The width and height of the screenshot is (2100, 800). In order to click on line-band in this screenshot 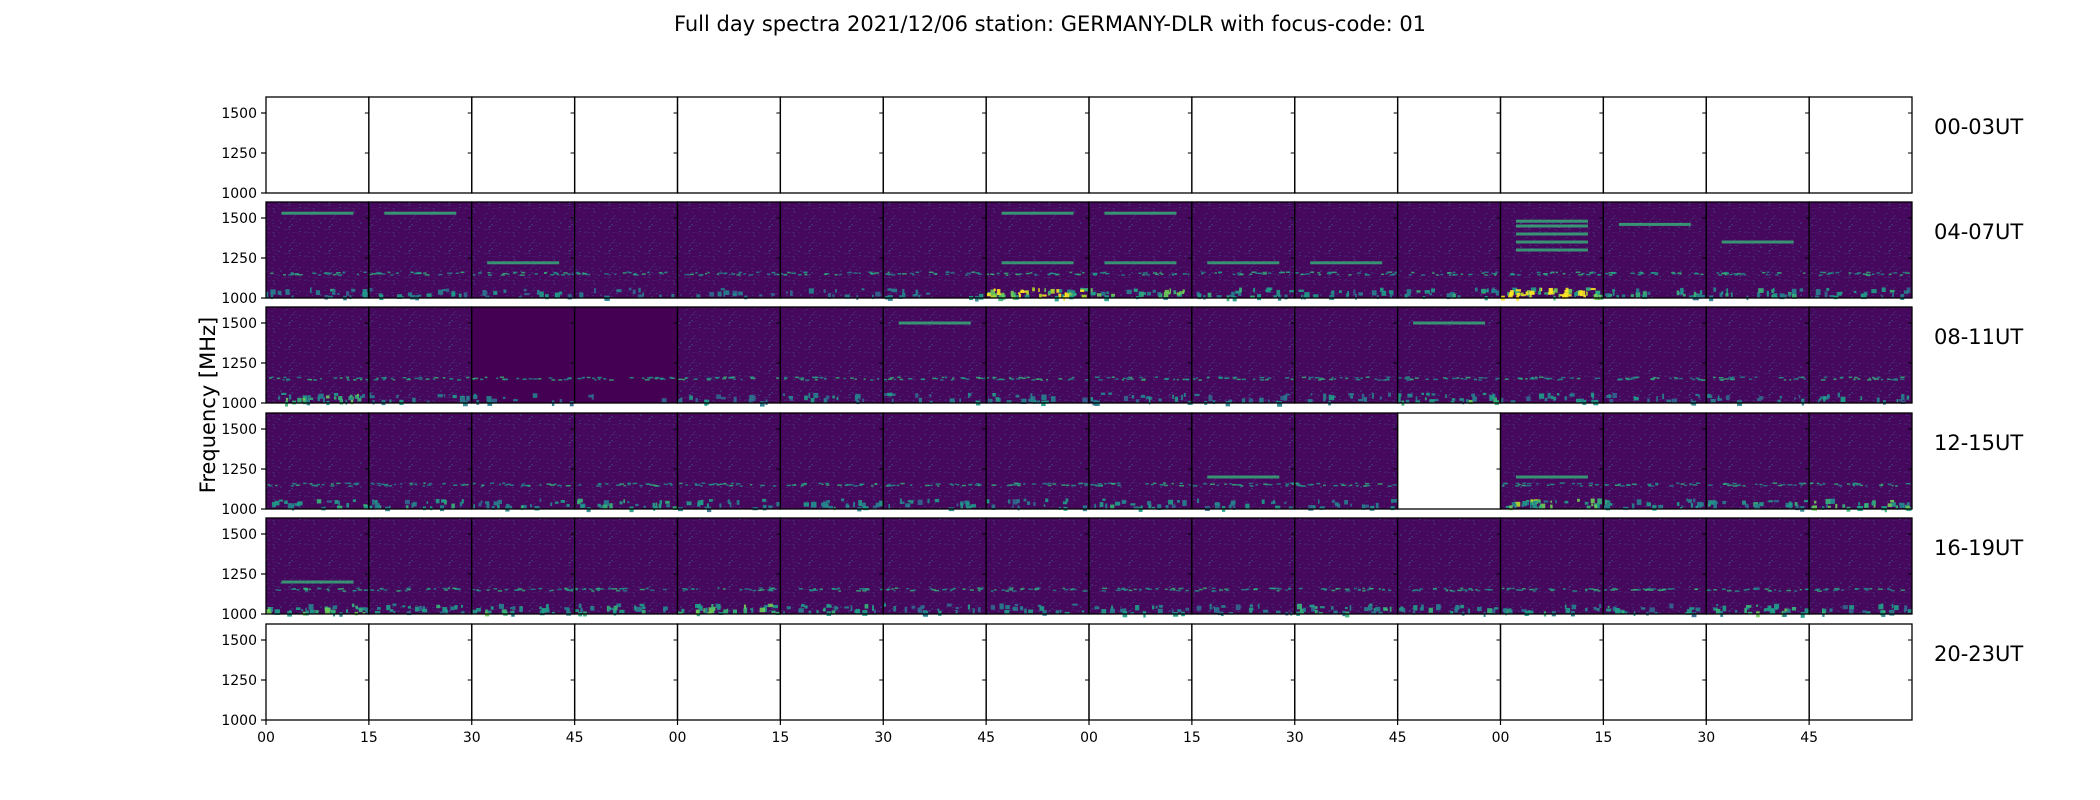, I will do `click(317, 213)`.